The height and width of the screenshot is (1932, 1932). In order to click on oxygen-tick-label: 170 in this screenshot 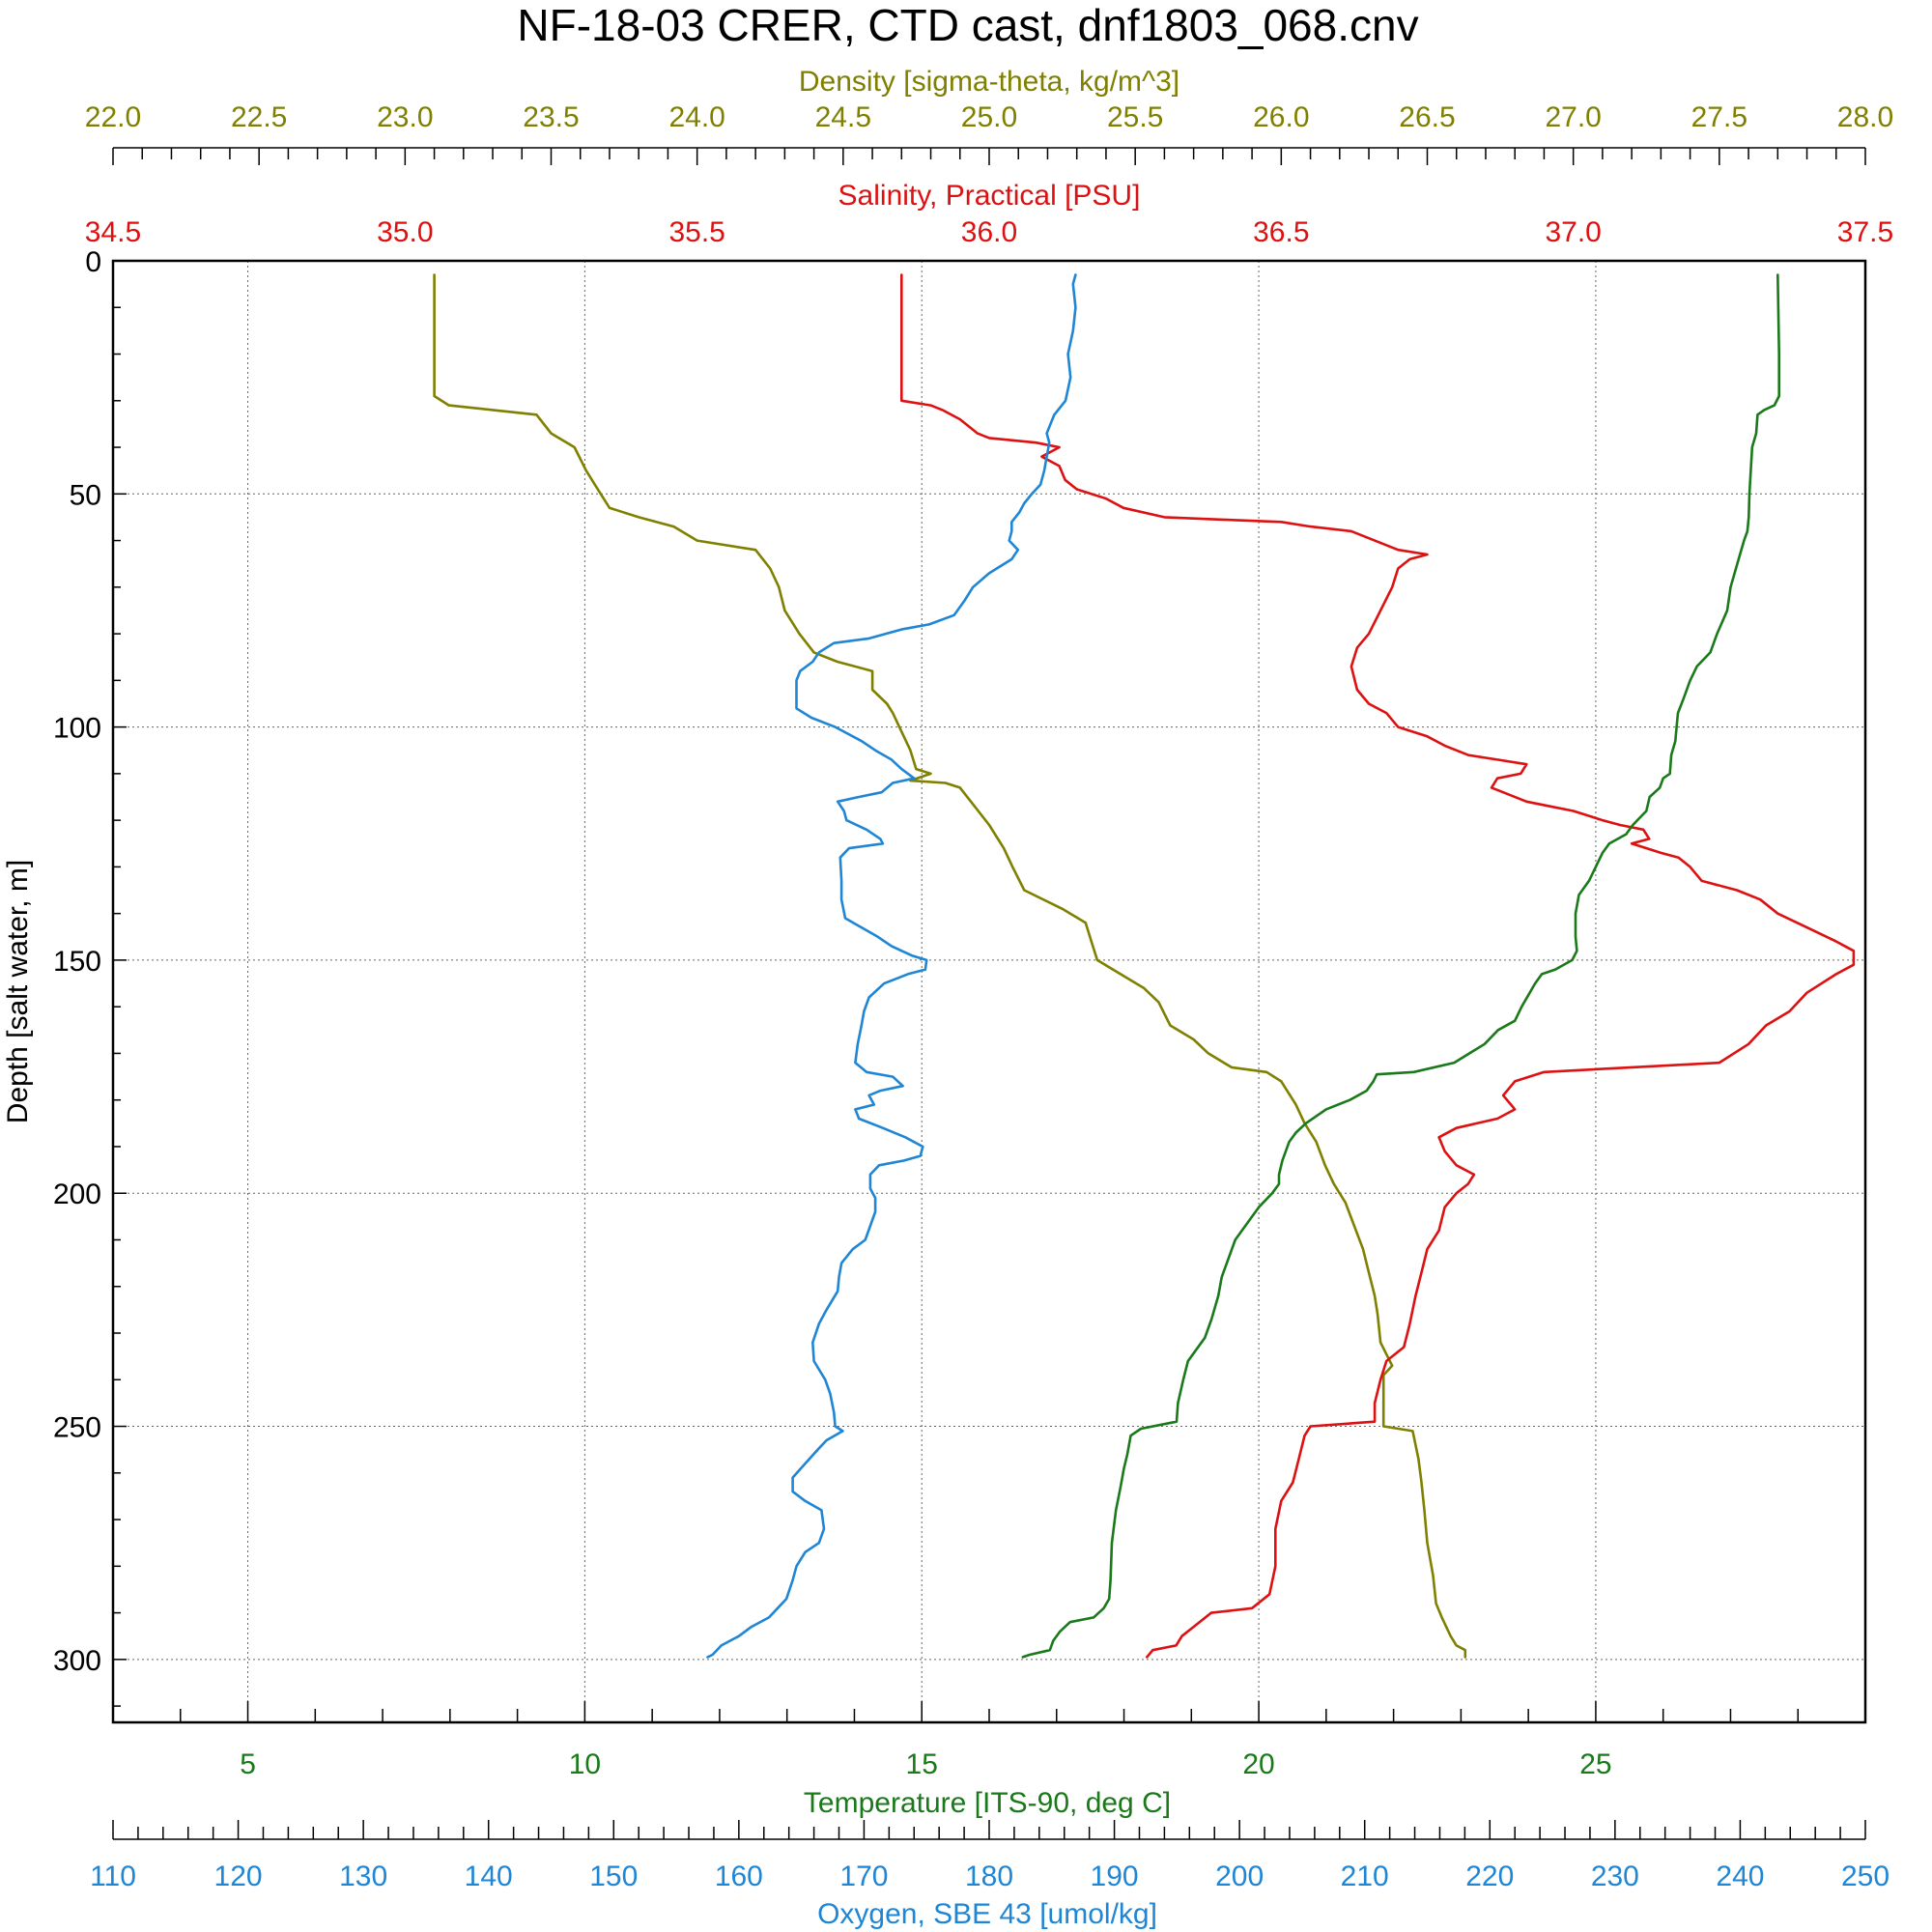, I will do `click(863, 1876)`.